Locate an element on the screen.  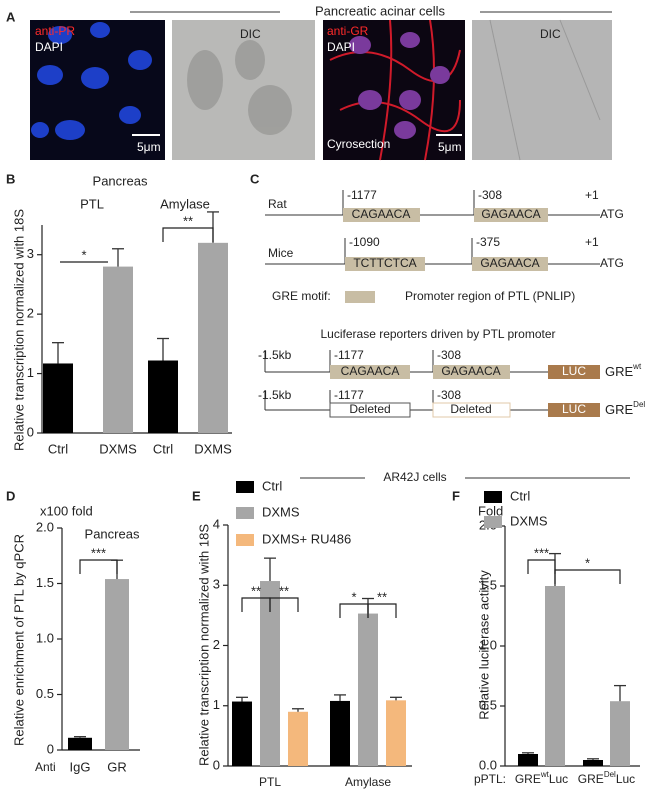
panel-label: E is located at coordinates (196, 495).